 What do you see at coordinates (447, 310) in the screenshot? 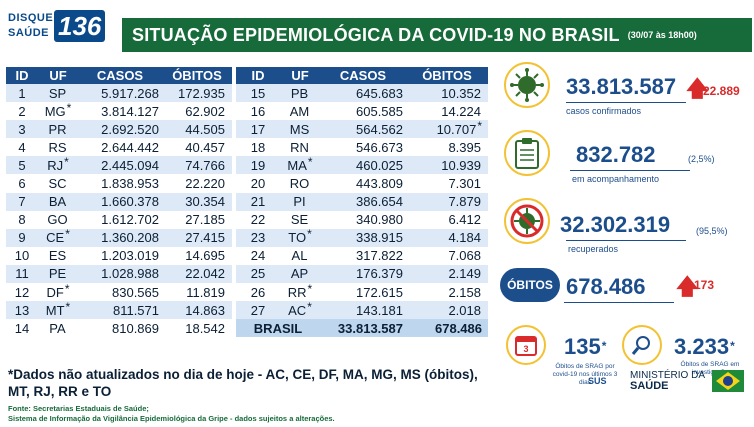
I see `cell-obitos: 2.018` at bounding box center [447, 310].